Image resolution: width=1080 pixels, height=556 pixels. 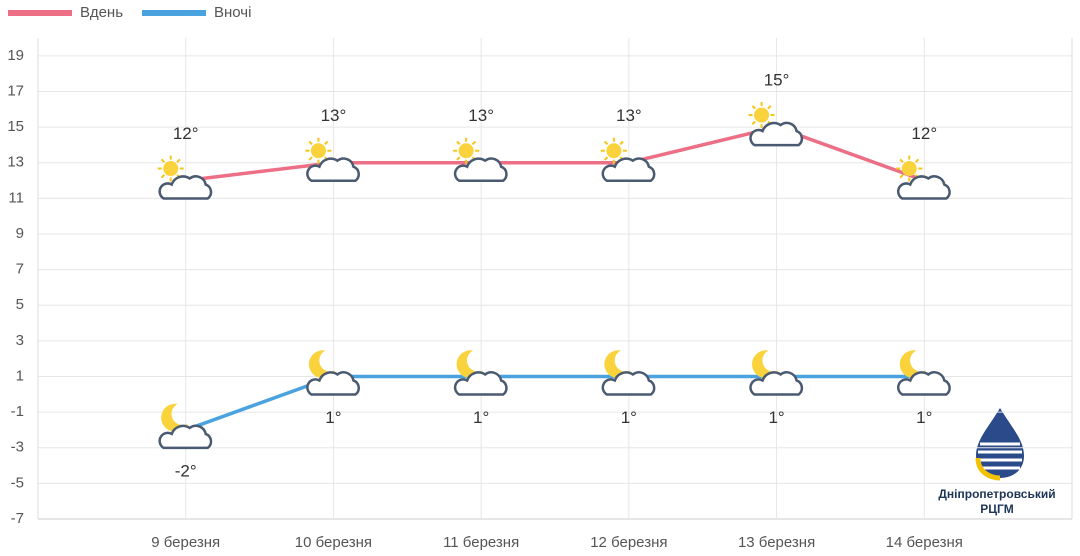 What do you see at coordinates (997, 509) in the screenshot?
I see `logo-subtitle: РЦГМ` at bounding box center [997, 509].